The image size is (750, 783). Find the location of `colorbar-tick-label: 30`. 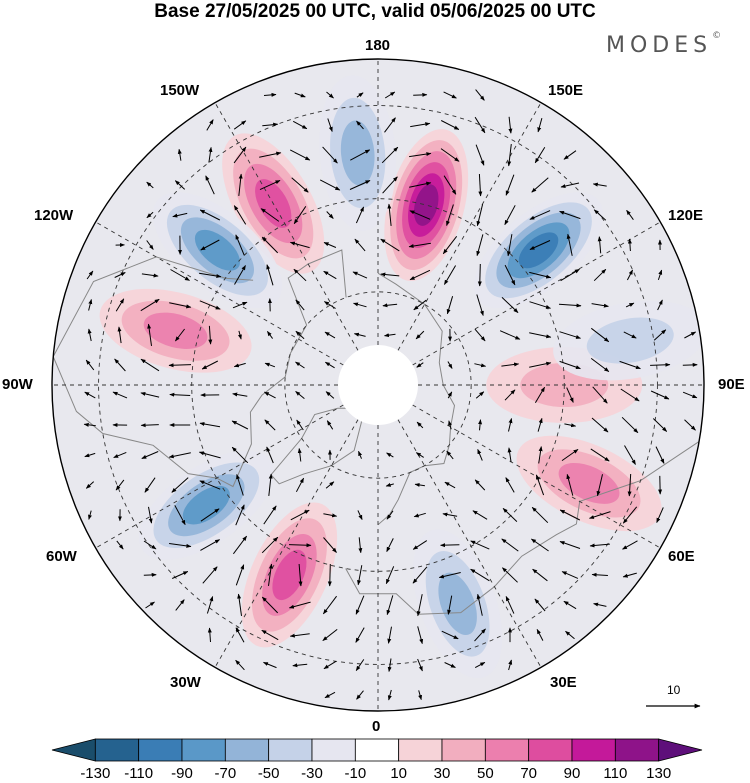

colorbar-tick-label: 30 is located at coordinates (442, 773).